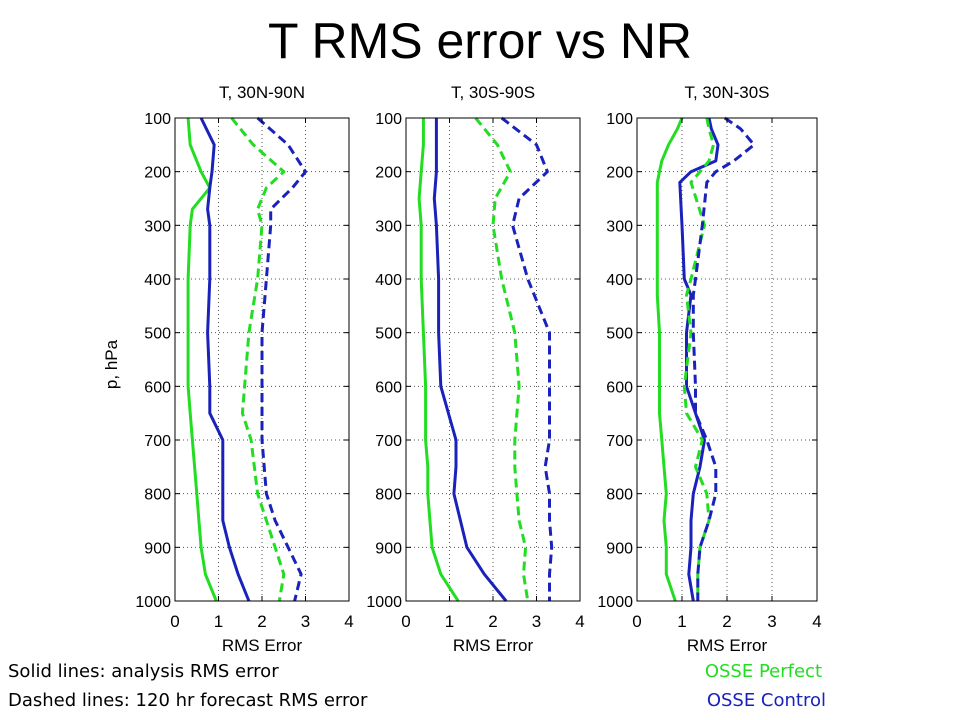 Image resolution: width=960 pixels, height=720 pixels. What do you see at coordinates (262, 92) in the screenshot?
I see `panel-title: T, 30N-90N` at bounding box center [262, 92].